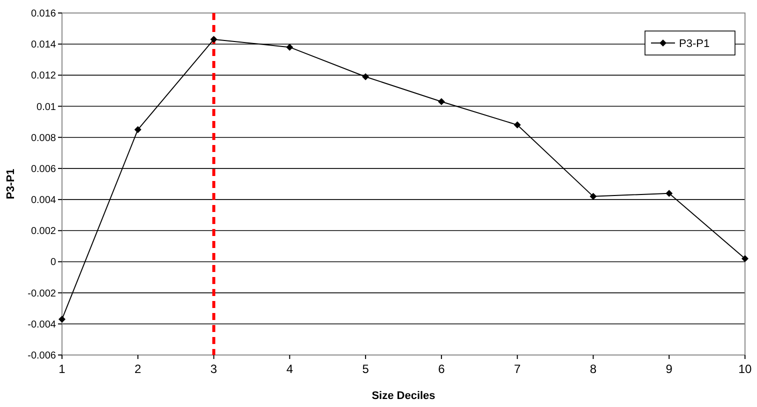  What do you see at coordinates (11, 184) in the screenshot?
I see `y-axis-title: P3-P1` at bounding box center [11, 184].